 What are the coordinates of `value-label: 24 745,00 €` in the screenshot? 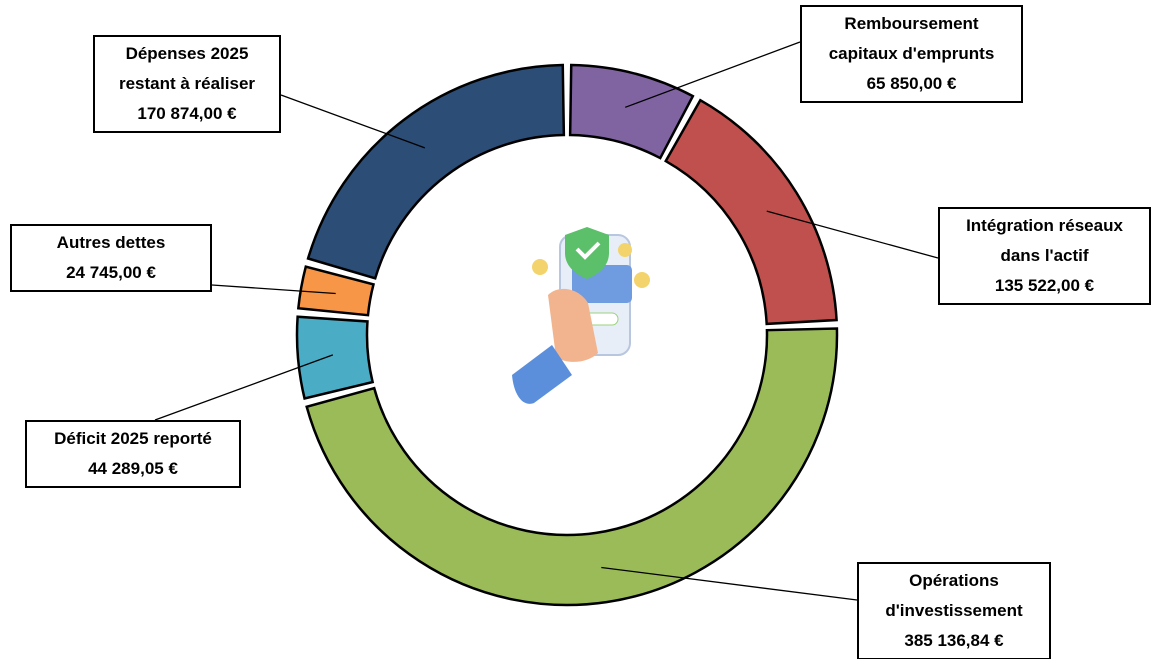 It's located at (111, 272).